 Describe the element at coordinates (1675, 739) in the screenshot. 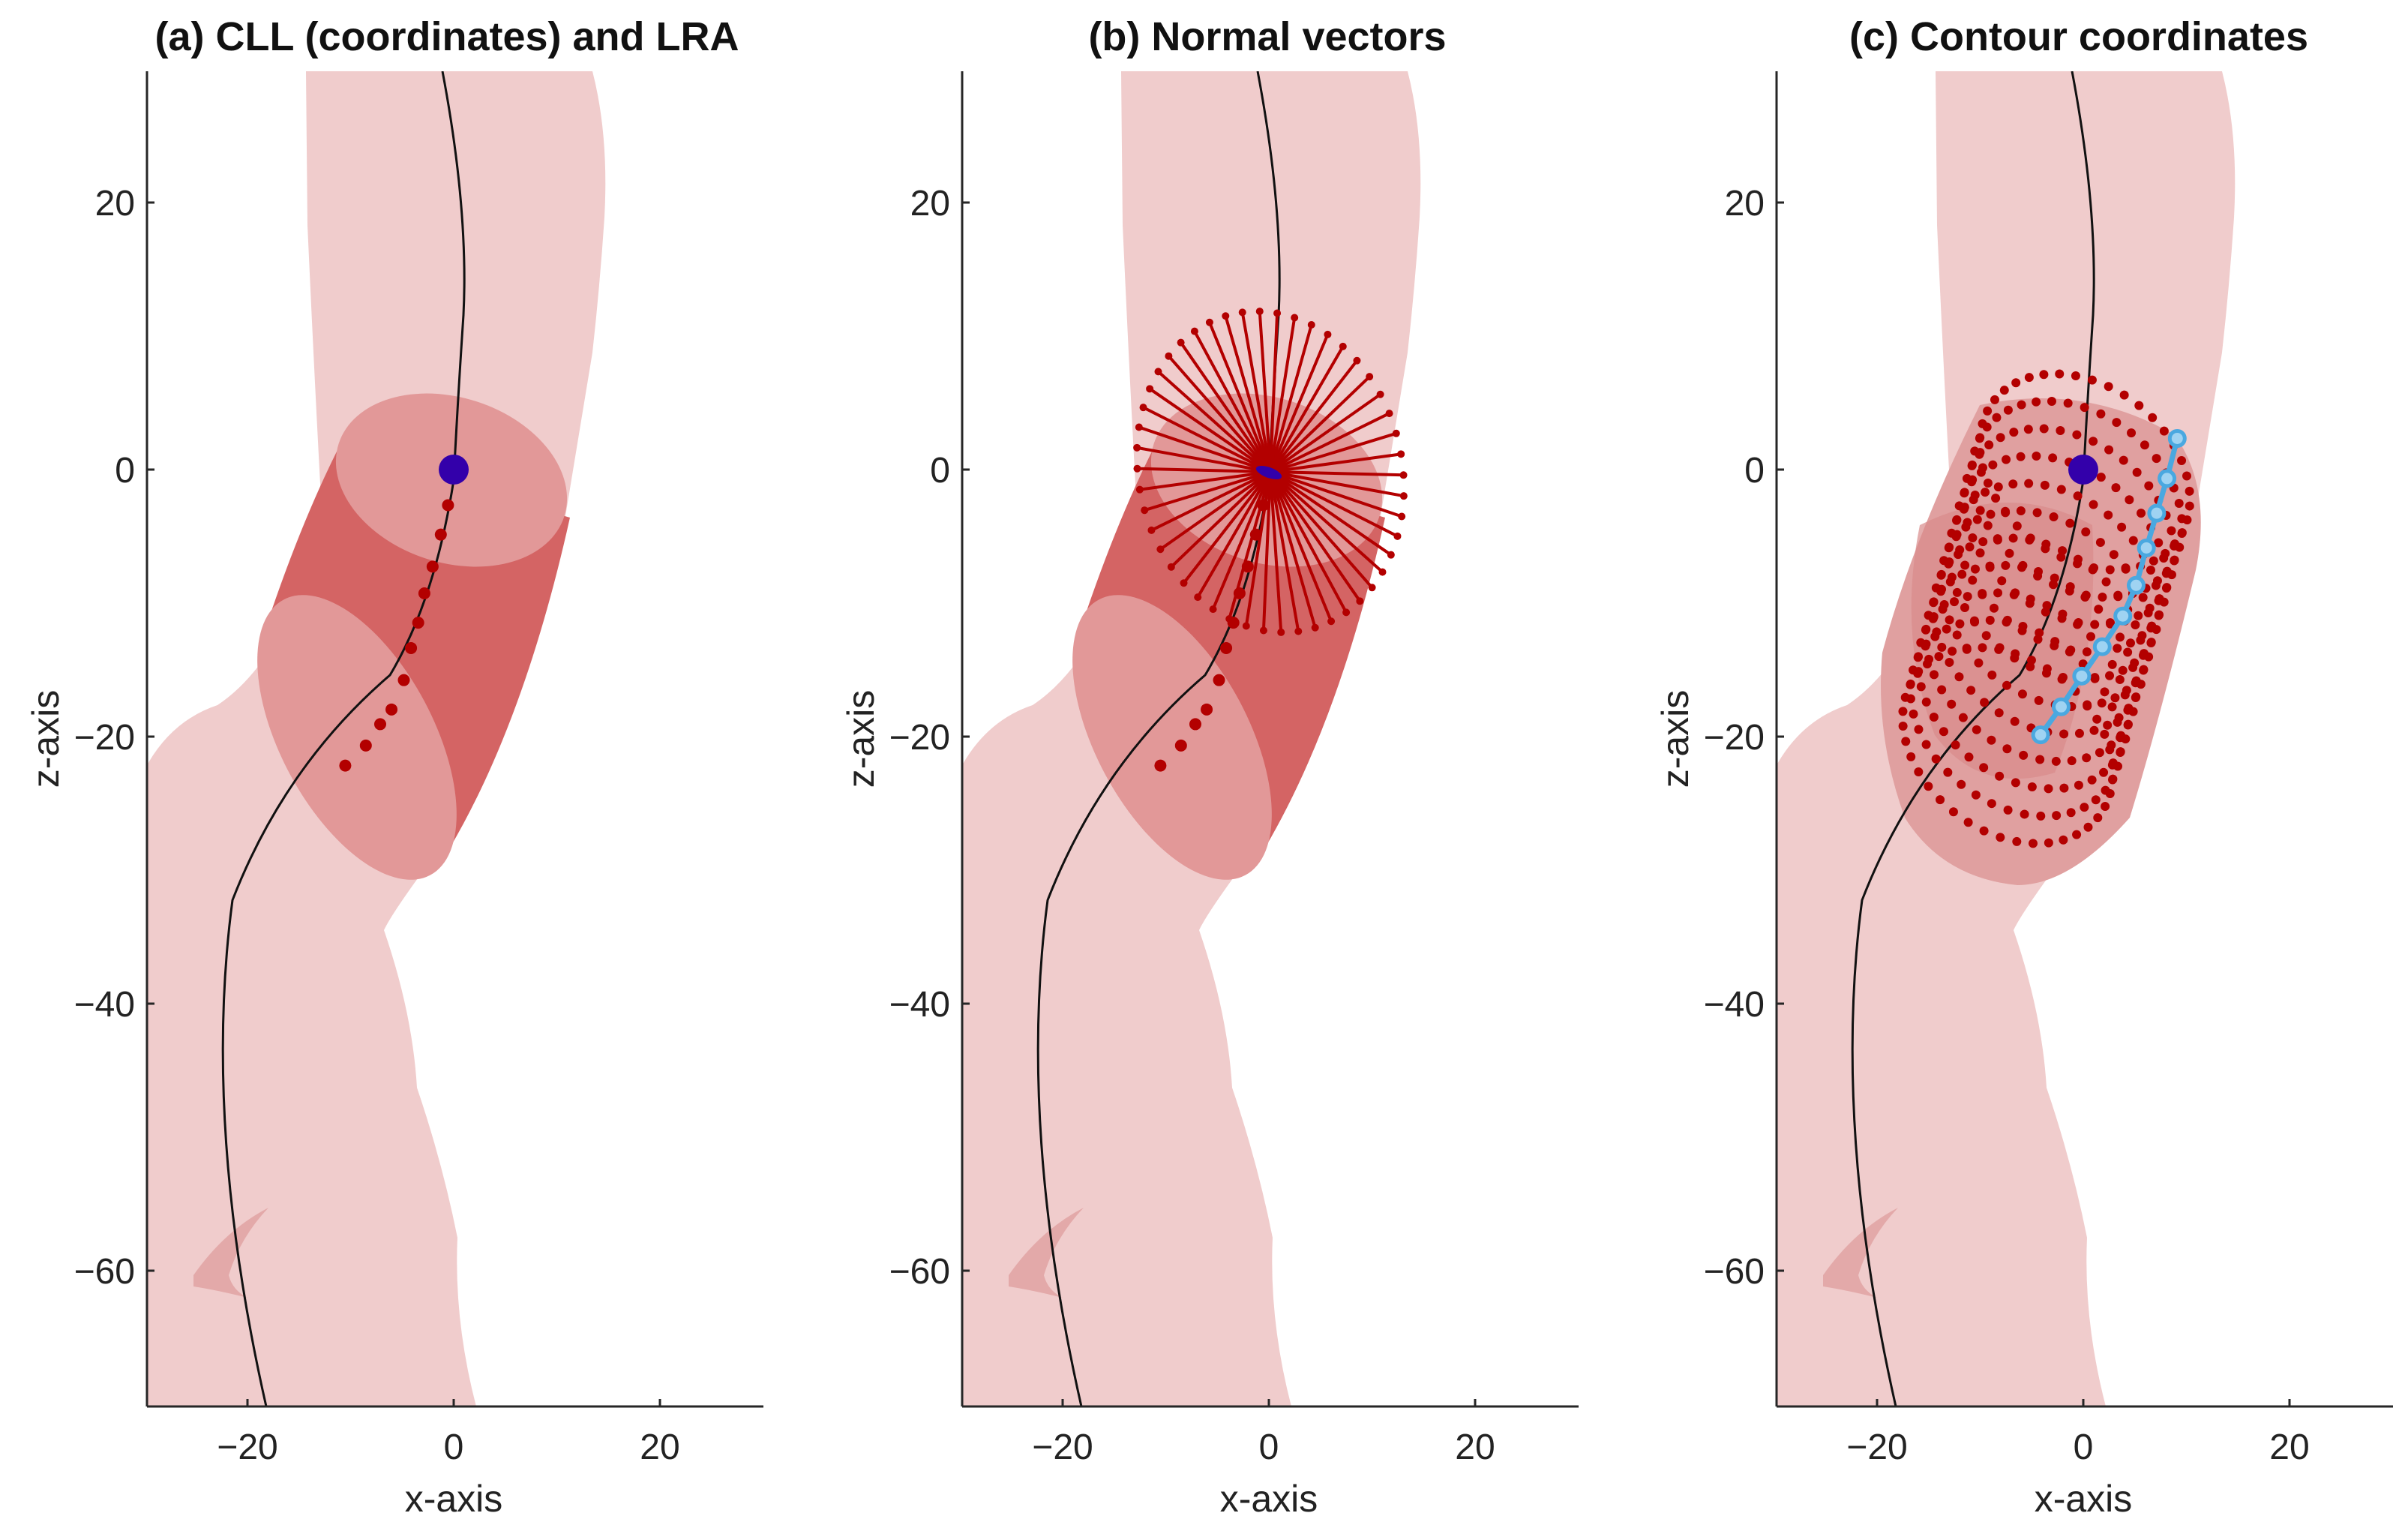

I see `y-axis-label: z-axis` at that location.